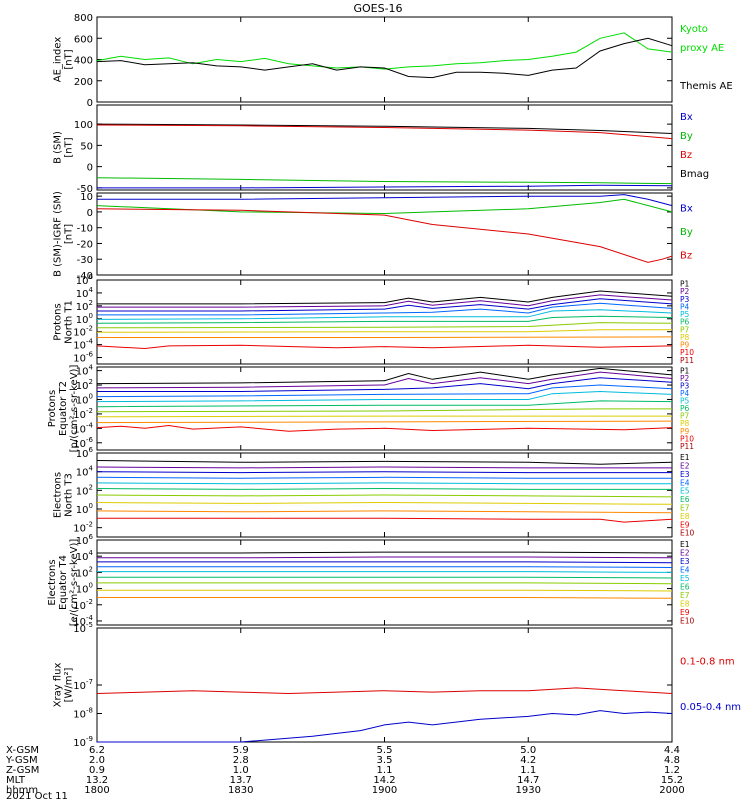 This screenshot has width=750, height=800. I want to click on y-axis-label: Electrons, so click(58, 495).